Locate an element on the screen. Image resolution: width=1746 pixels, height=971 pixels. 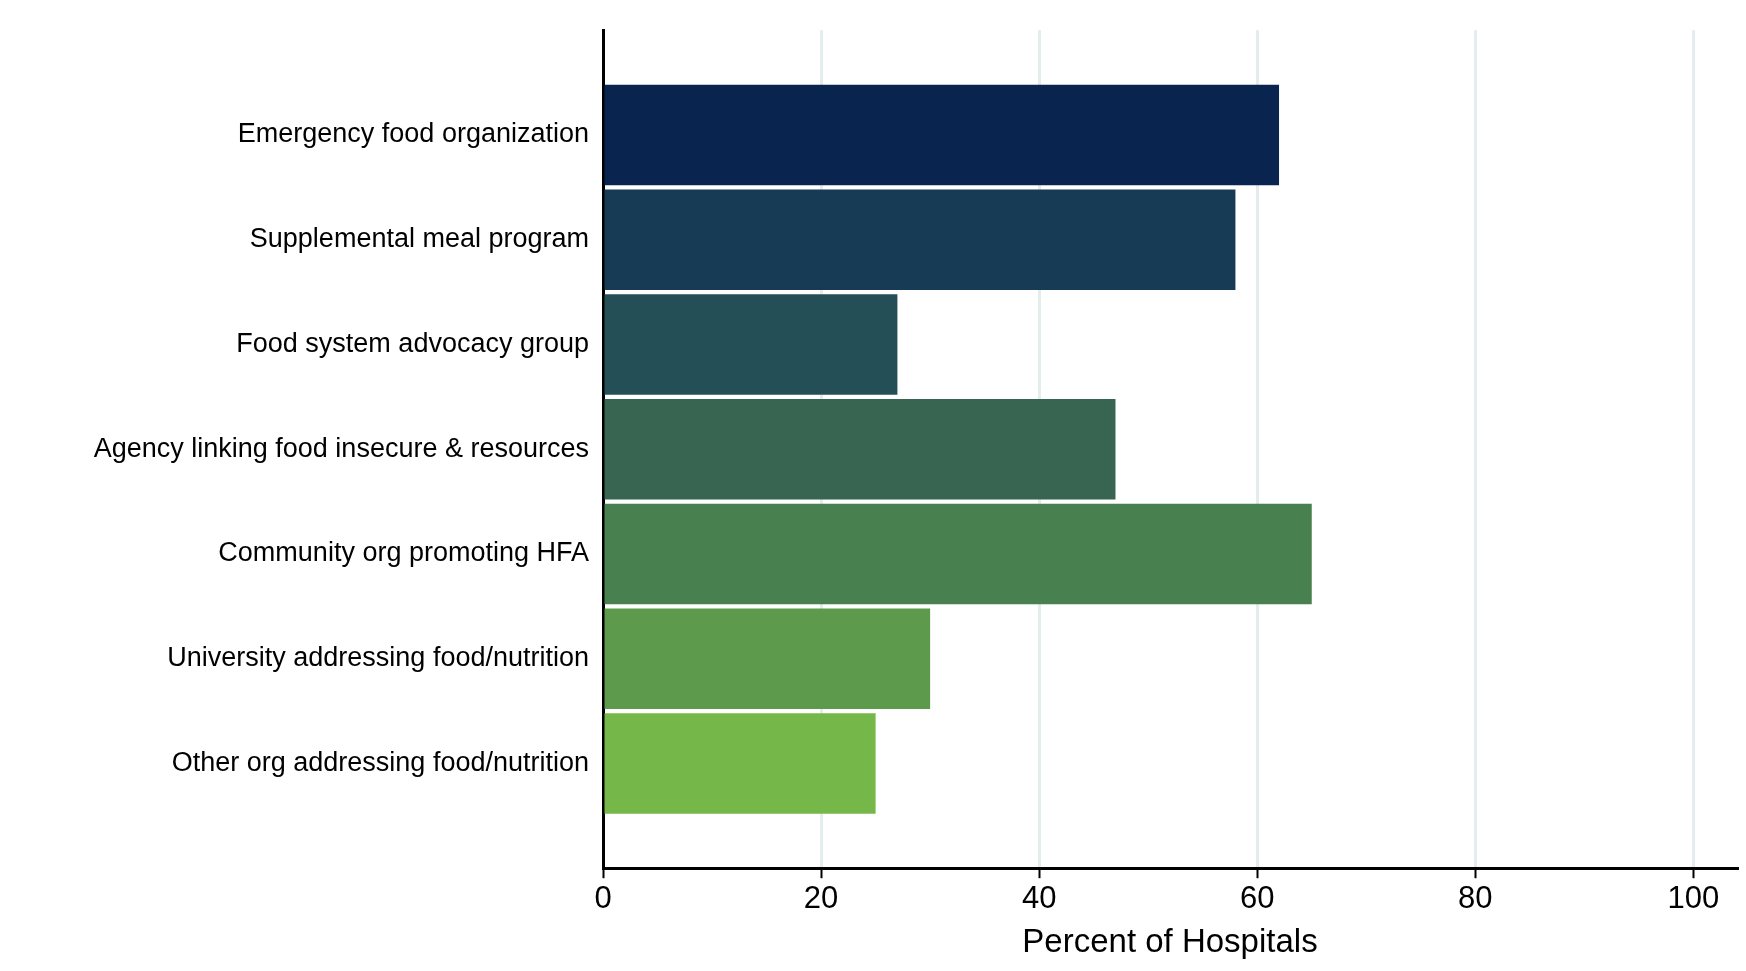
x-tick-label: 0 is located at coordinates (603, 898).